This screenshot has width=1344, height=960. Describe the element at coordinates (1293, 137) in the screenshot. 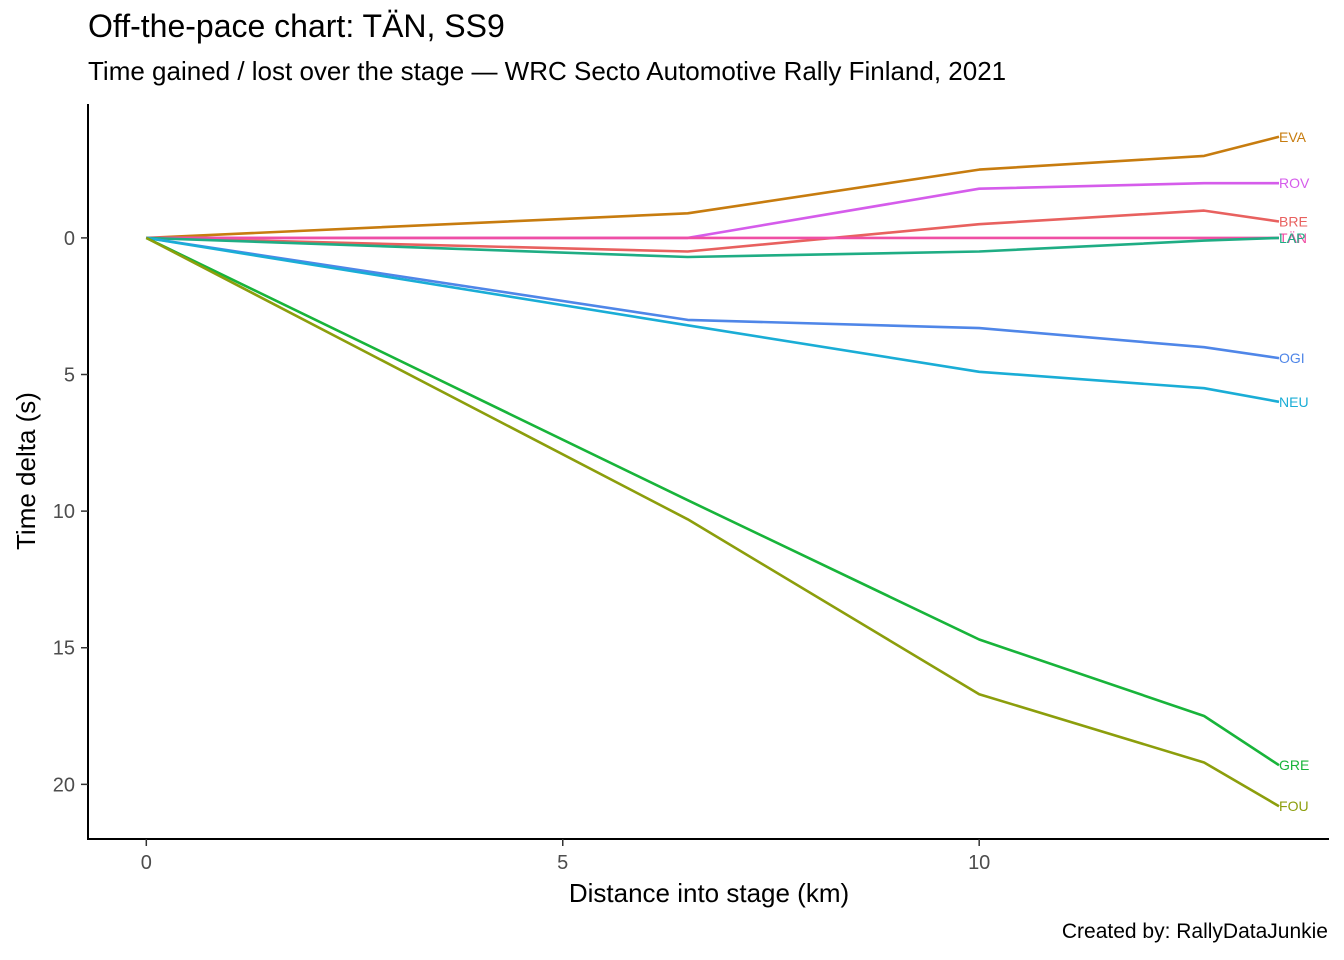

I see `series-label-eva: EVA` at that location.